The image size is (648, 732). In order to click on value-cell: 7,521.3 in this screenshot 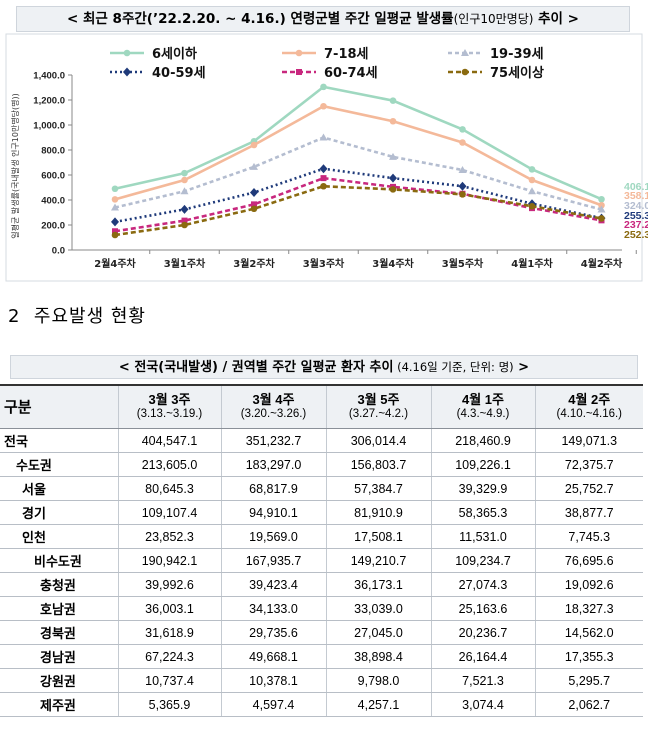, I will do `click(482, 680)`.